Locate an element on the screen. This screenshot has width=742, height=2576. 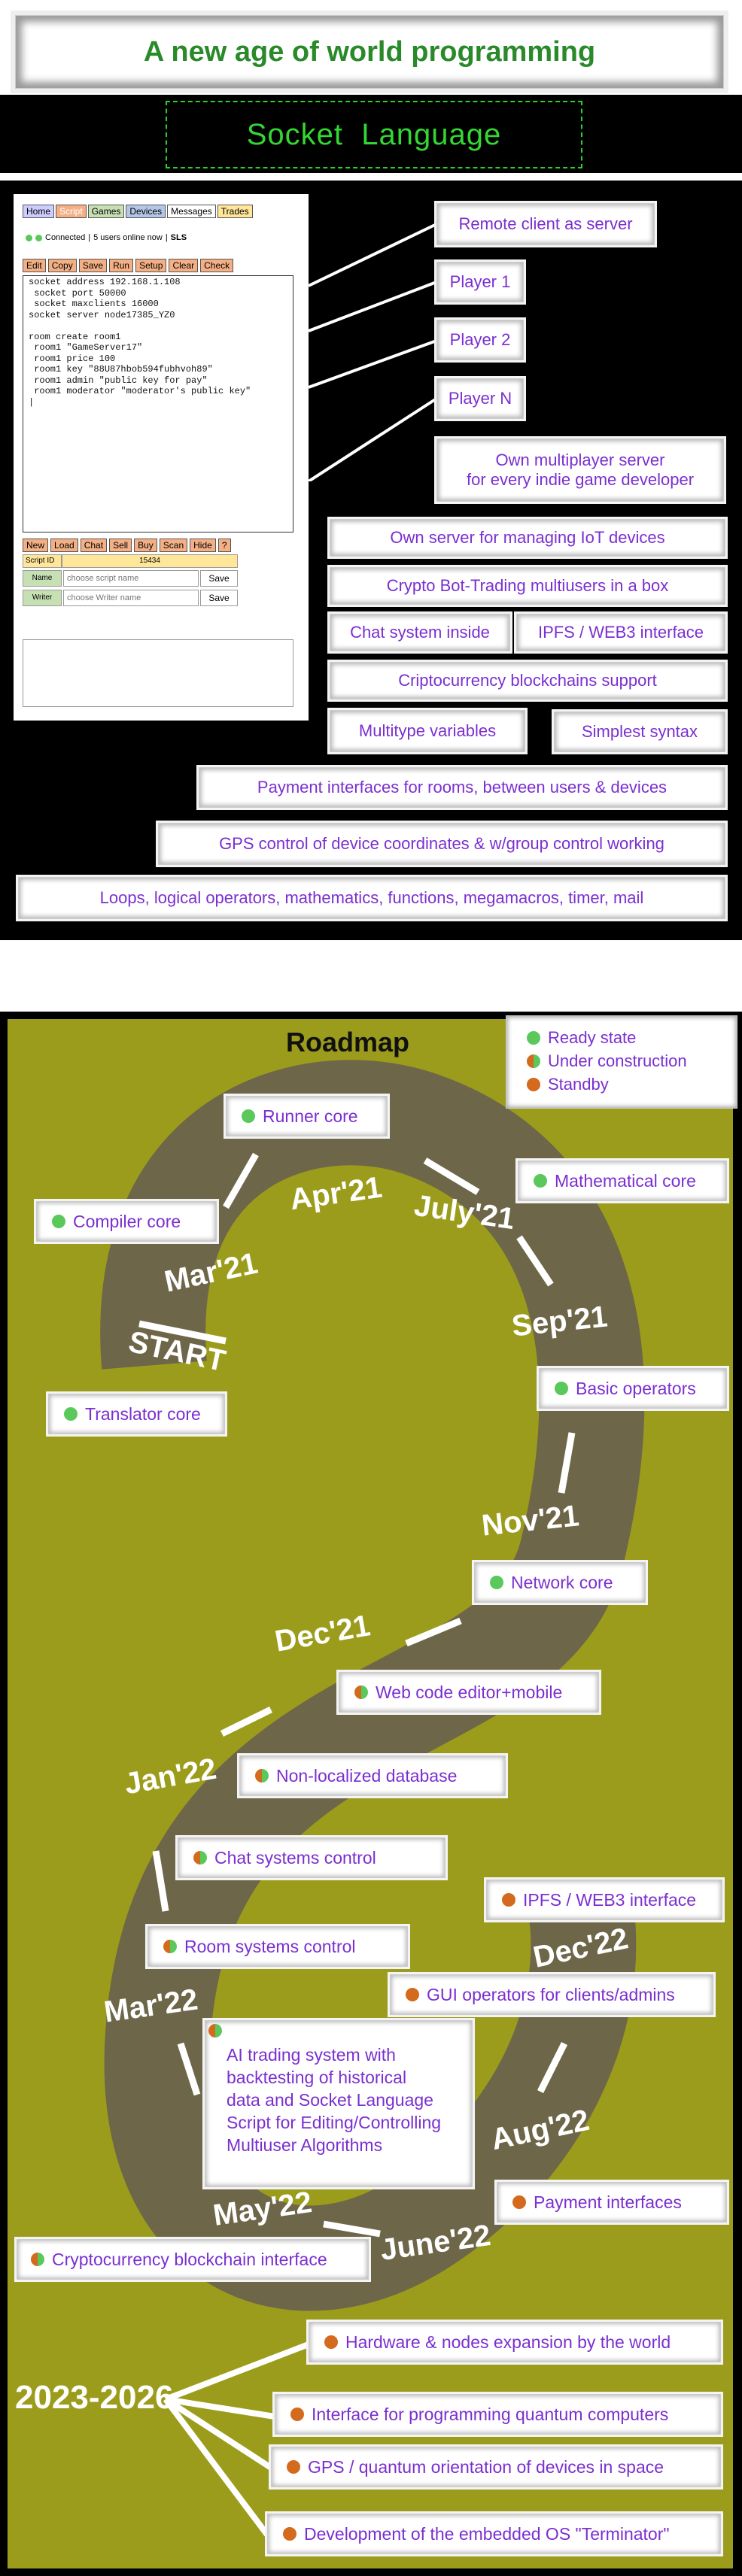
scan-button: Scan is located at coordinates (173, 545).